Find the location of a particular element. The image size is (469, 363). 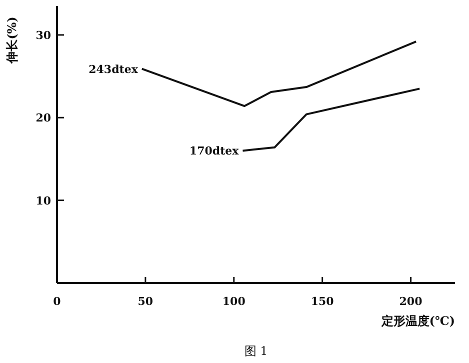

y-tick-label: 30 is located at coordinates (44, 35).